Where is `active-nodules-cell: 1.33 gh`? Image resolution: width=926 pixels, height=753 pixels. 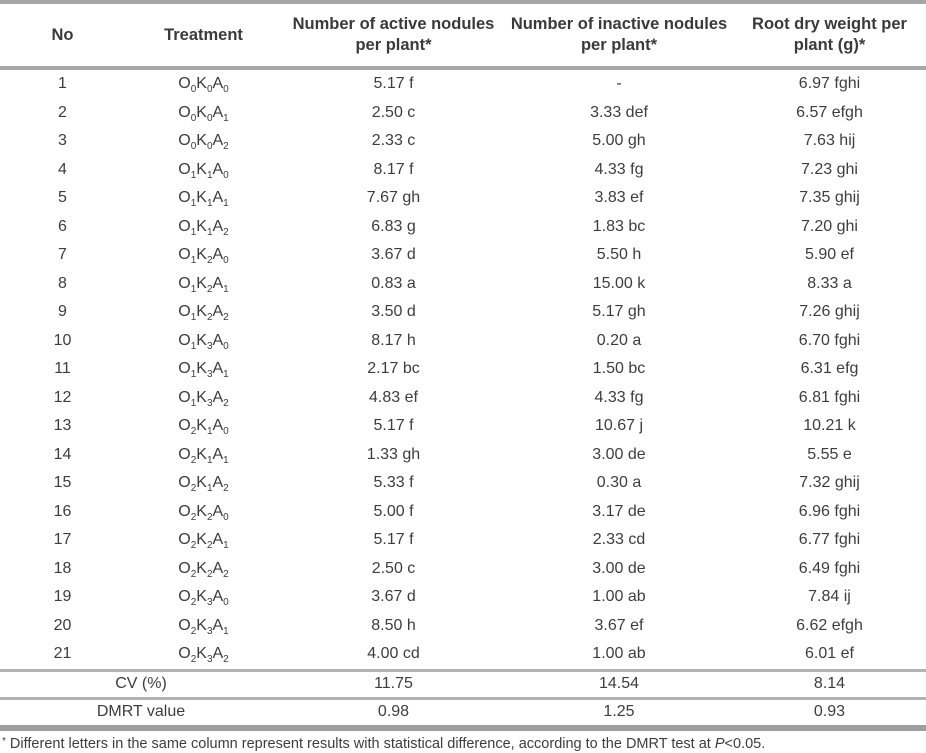 active-nodules-cell: 1.33 gh is located at coordinates (393, 455).